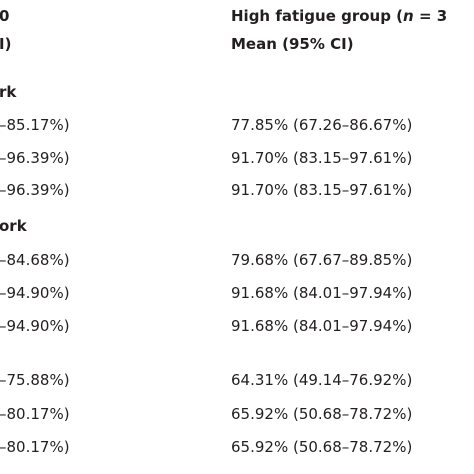  What do you see at coordinates (35, 380) in the screenshot?
I see `cell-left: –75.88%)` at bounding box center [35, 380].